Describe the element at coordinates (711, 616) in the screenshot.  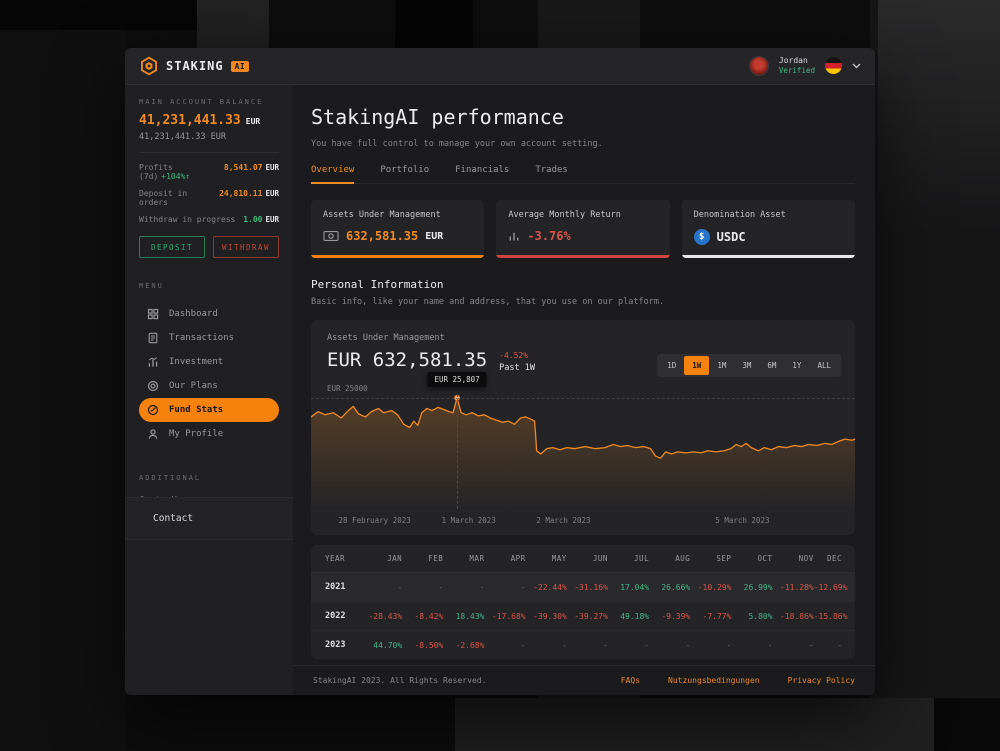
I see `table-return-cell: -7.77%` at that location.